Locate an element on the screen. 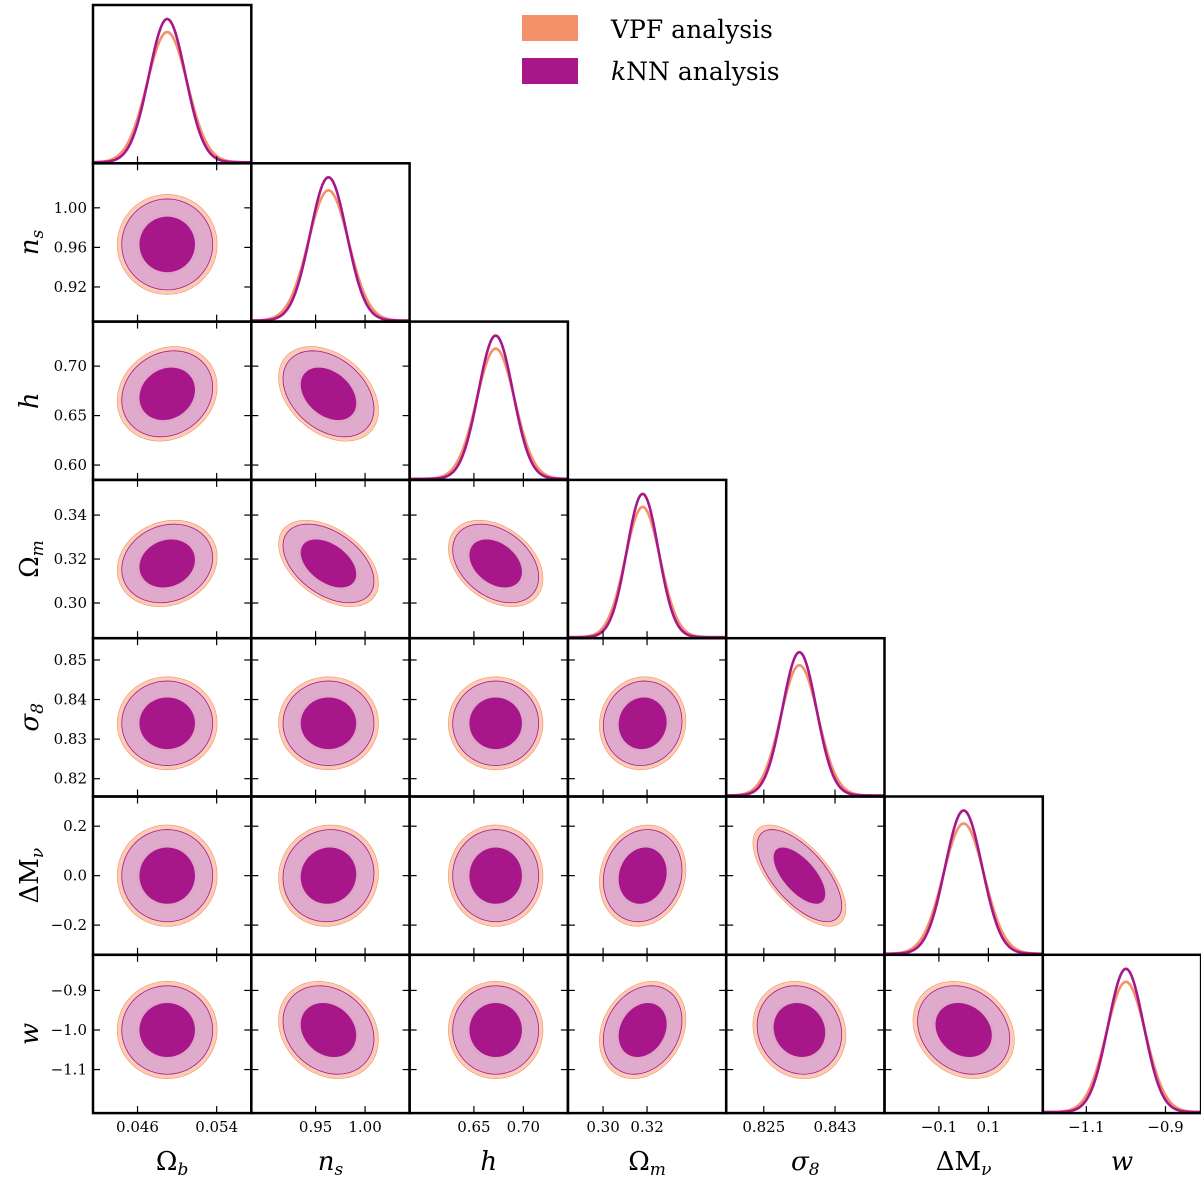 The width and height of the screenshot is (1201, 1189). legend-label-knn-k: k is located at coordinates (618, 71).